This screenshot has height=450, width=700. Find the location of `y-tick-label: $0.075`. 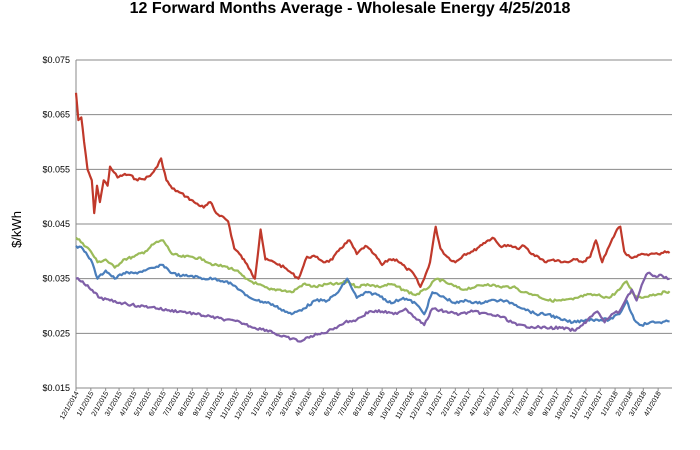

y-tick-label: $0.075 is located at coordinates (56, 60).